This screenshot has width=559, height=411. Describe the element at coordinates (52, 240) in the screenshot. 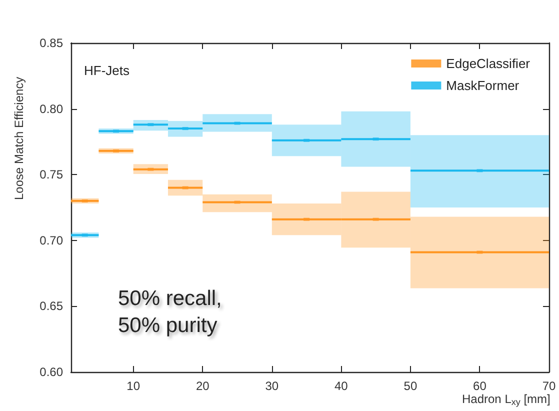

I see `y-tick-label: 0.70` at that location.